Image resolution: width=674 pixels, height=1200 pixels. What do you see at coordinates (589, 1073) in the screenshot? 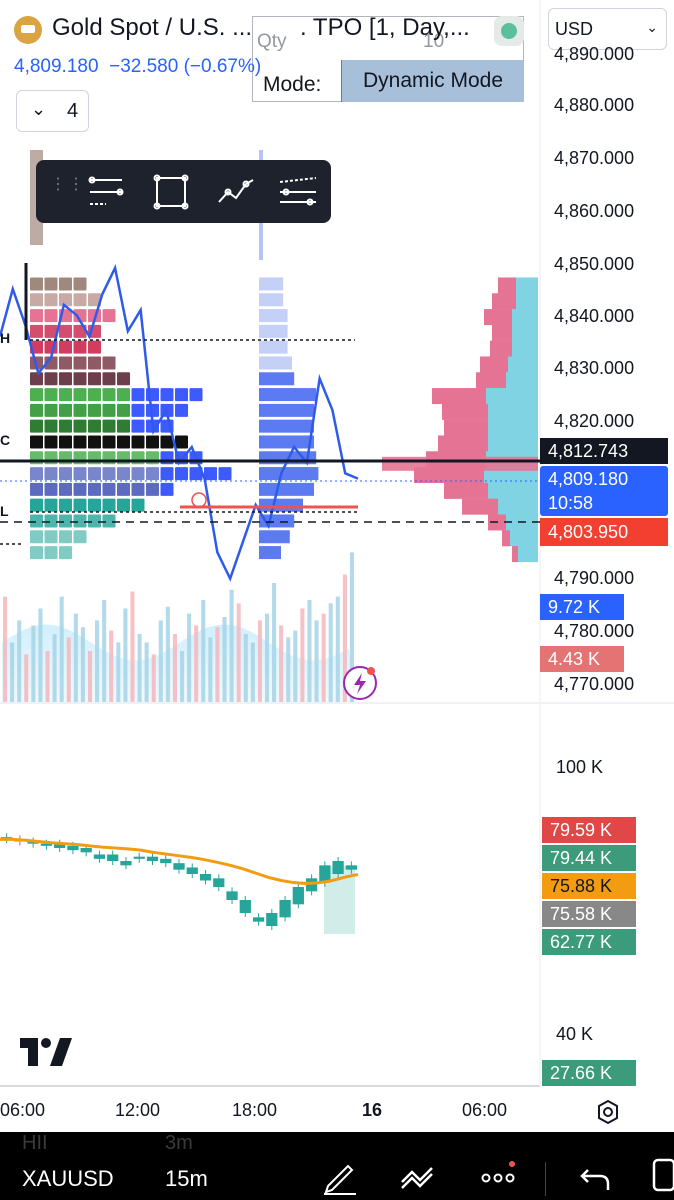
I see `lower-value-tag: 27.66 K` at bounding box center [589, 1073].